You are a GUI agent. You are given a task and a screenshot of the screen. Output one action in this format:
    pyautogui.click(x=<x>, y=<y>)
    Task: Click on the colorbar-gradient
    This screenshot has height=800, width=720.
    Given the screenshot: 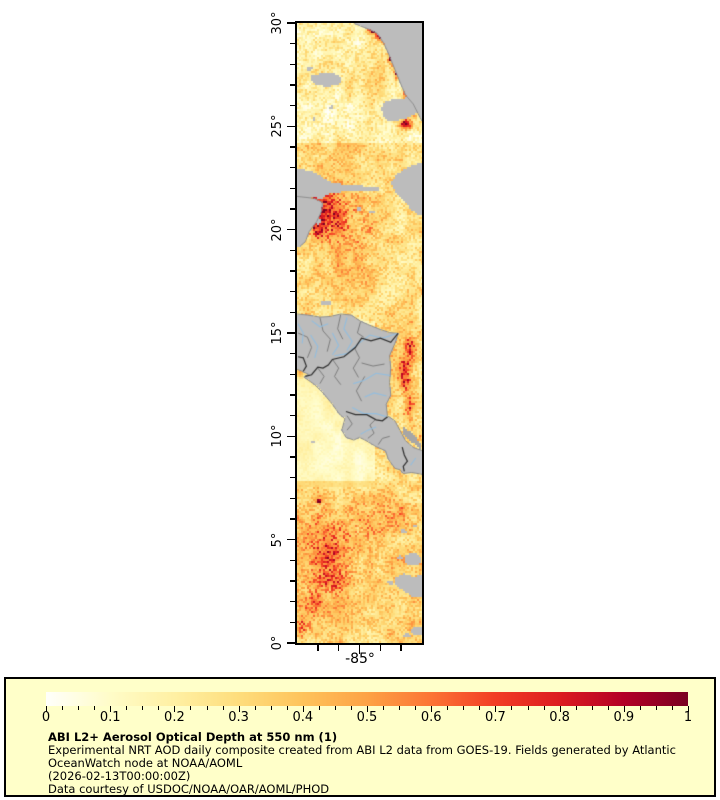 What is the action you would take?
    pyautogui.click(x=367, y=699)
    